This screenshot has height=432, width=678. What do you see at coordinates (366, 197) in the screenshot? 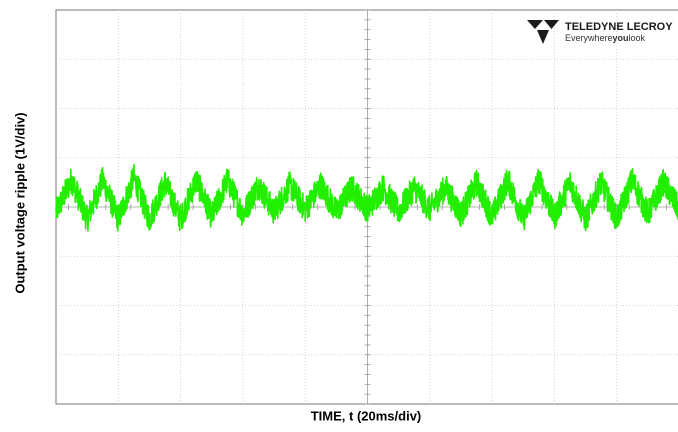
I see `ripple-trace` at bounding box center [366, 197].